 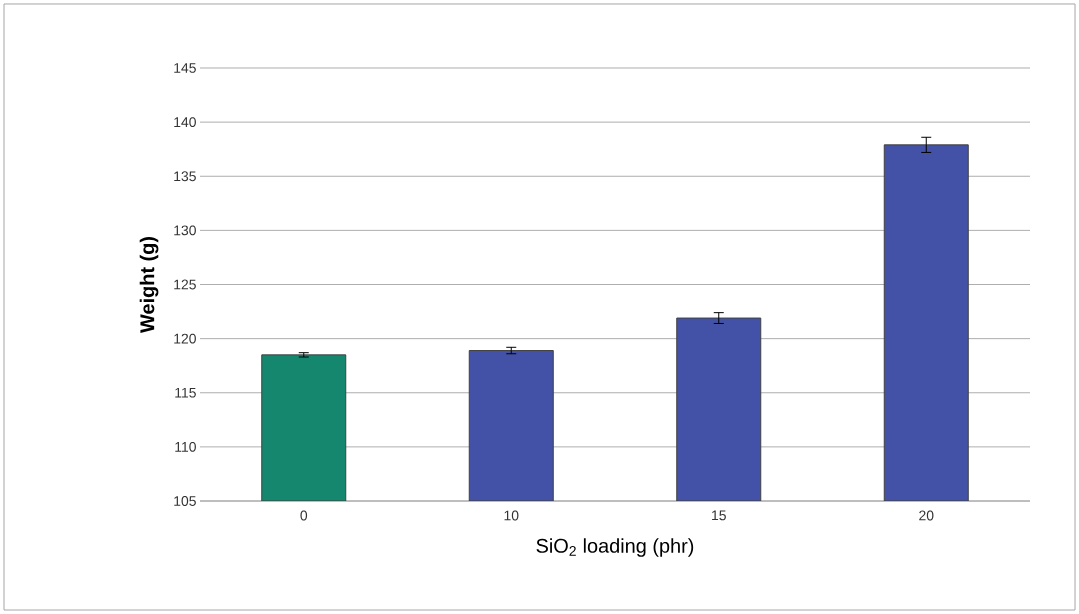 I want to click on y-tick-label: 105, so click(x=185, y=501).